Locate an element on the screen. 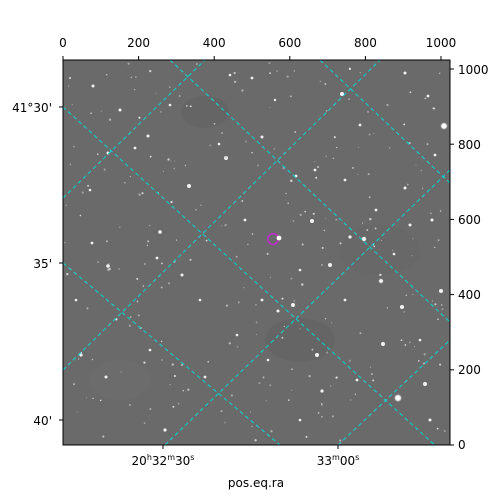  target-marker is located at coordinates (274, 239).